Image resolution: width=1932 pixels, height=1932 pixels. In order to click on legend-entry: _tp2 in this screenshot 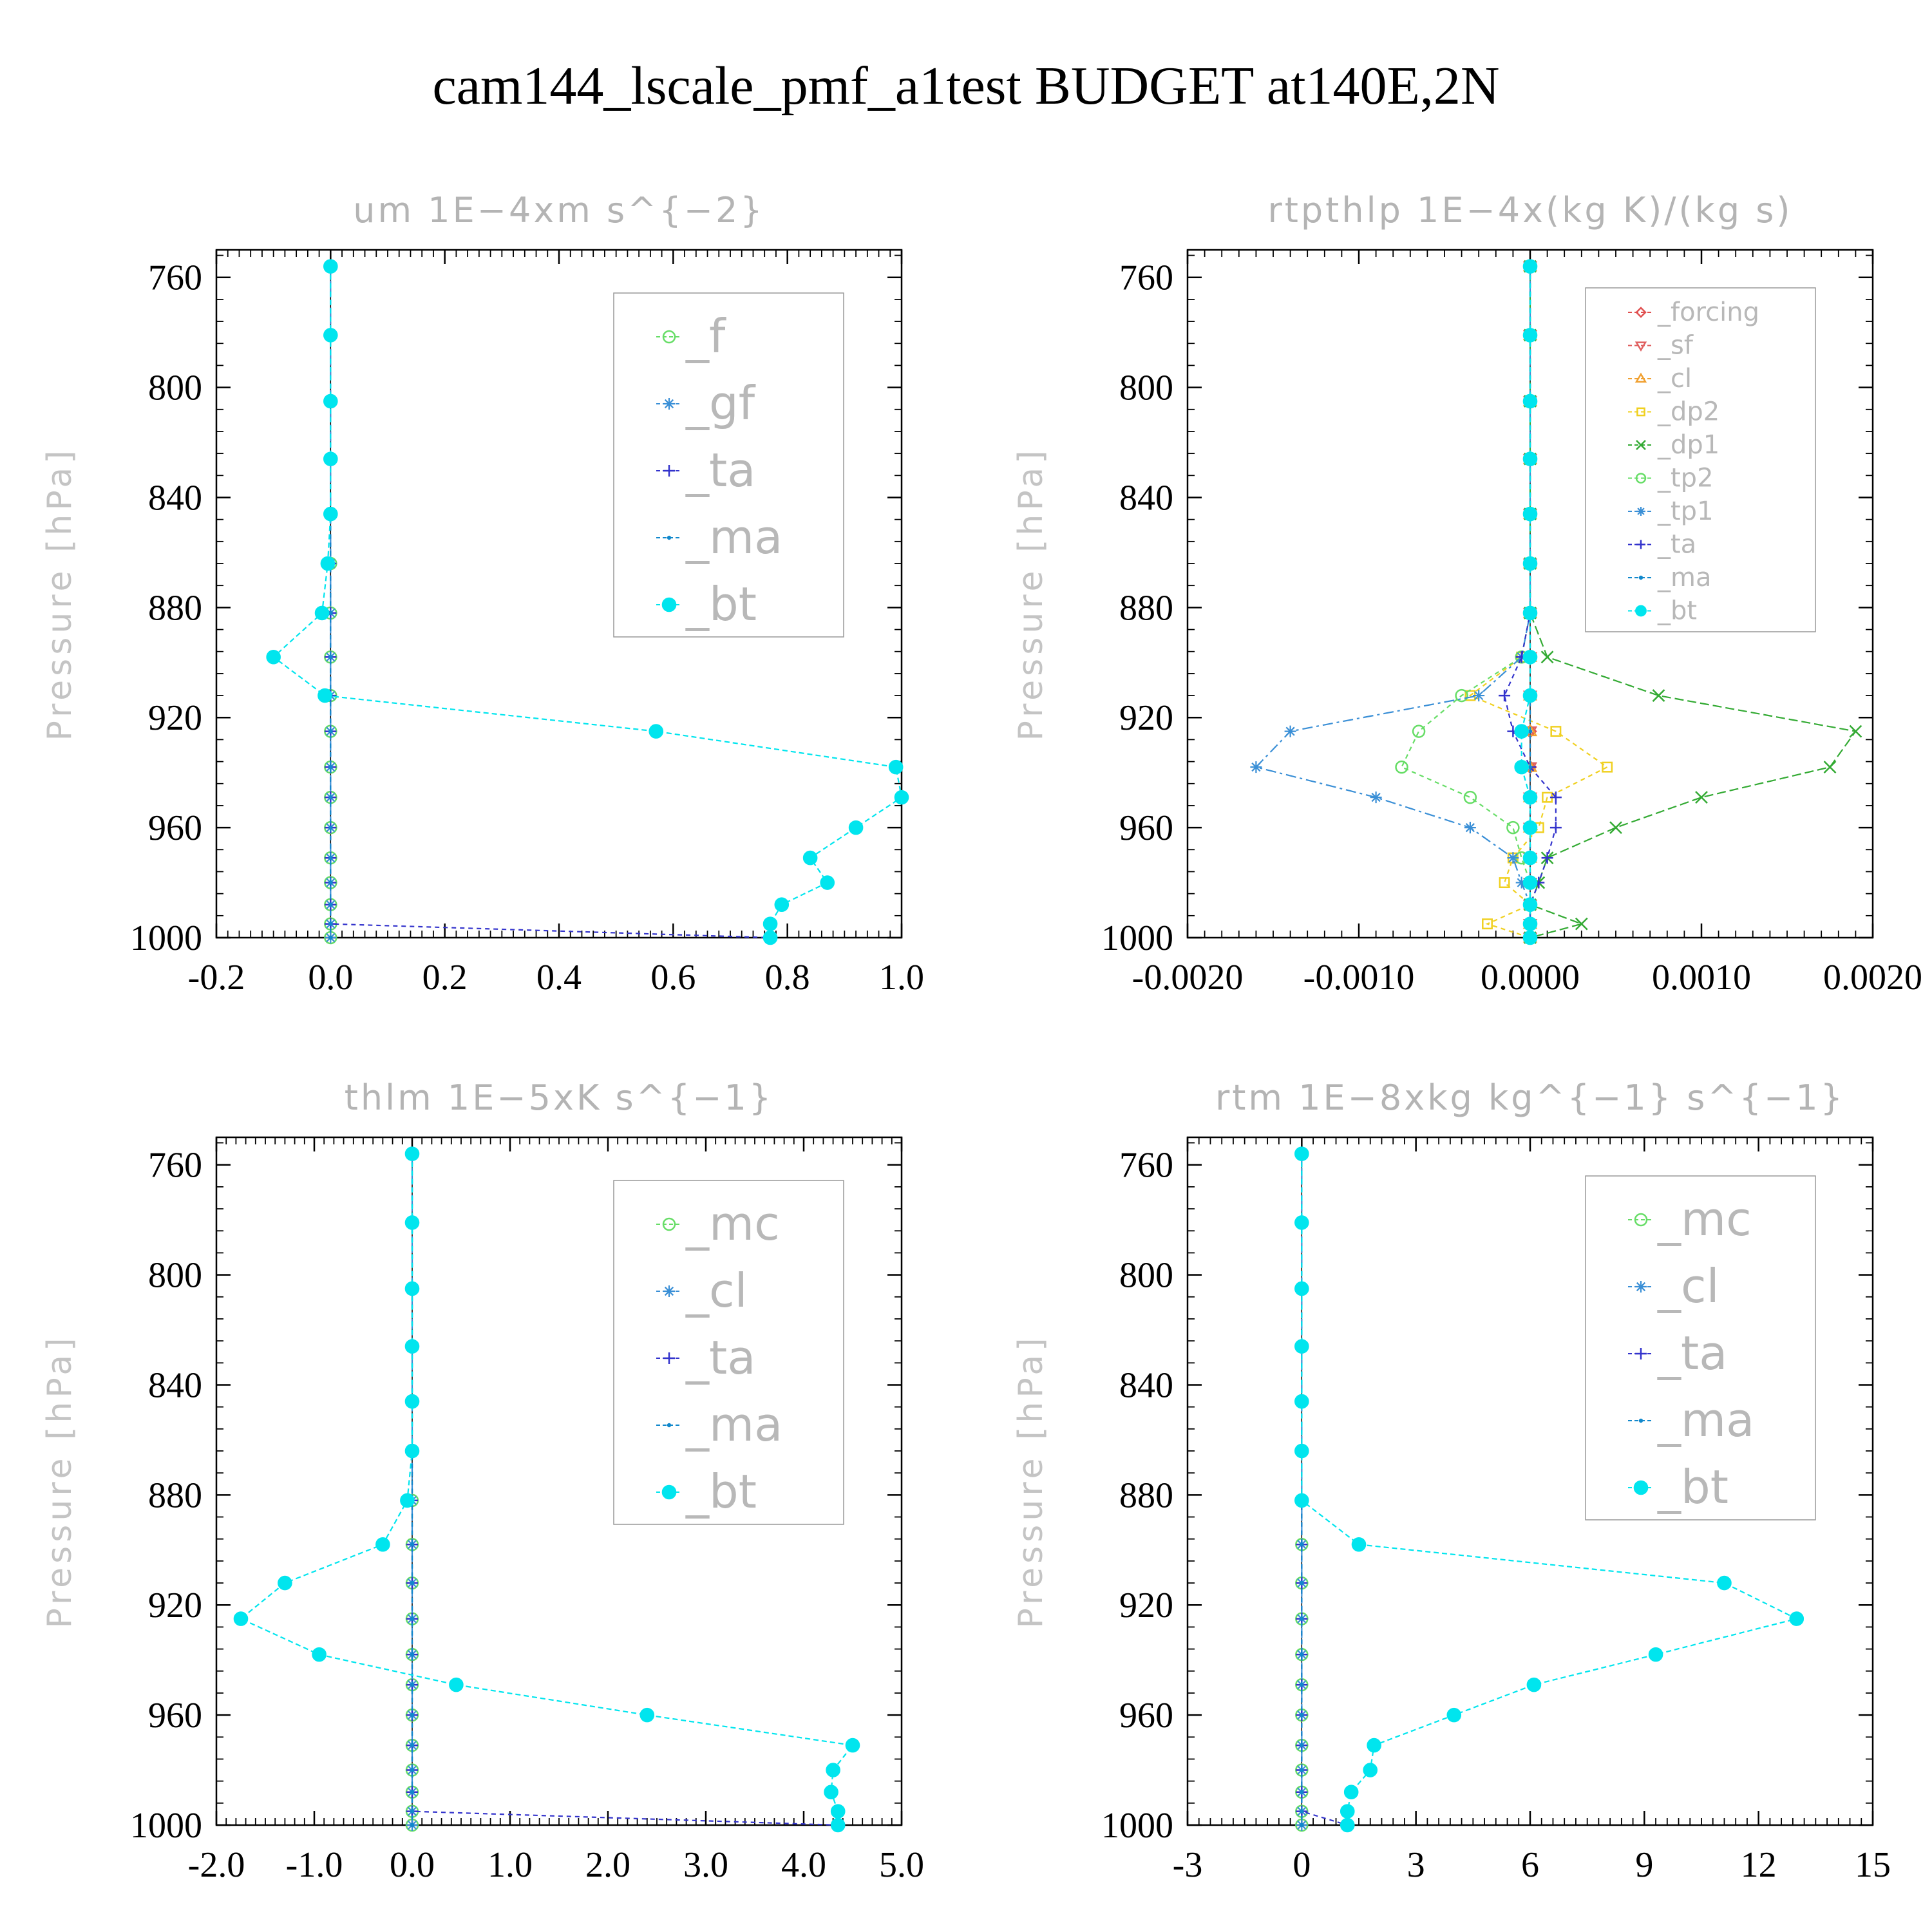, I will do `click(1671, 479)`.